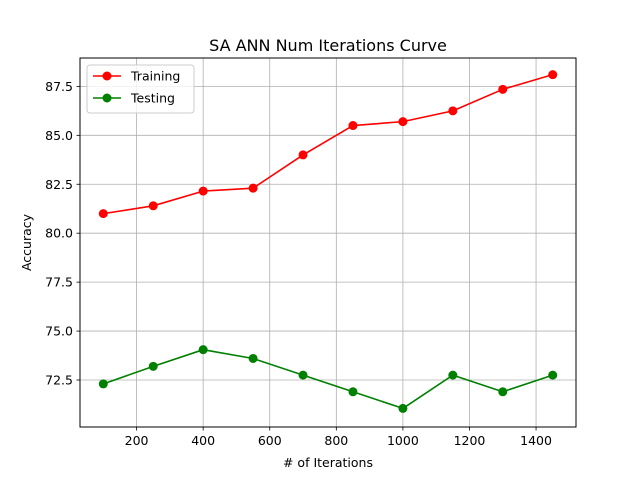 The image size is (640, 480). What do you see at coordinates (155, 76) in the screenshot?
I see `legend-training-label: Training` at bounding box center [155, 76].